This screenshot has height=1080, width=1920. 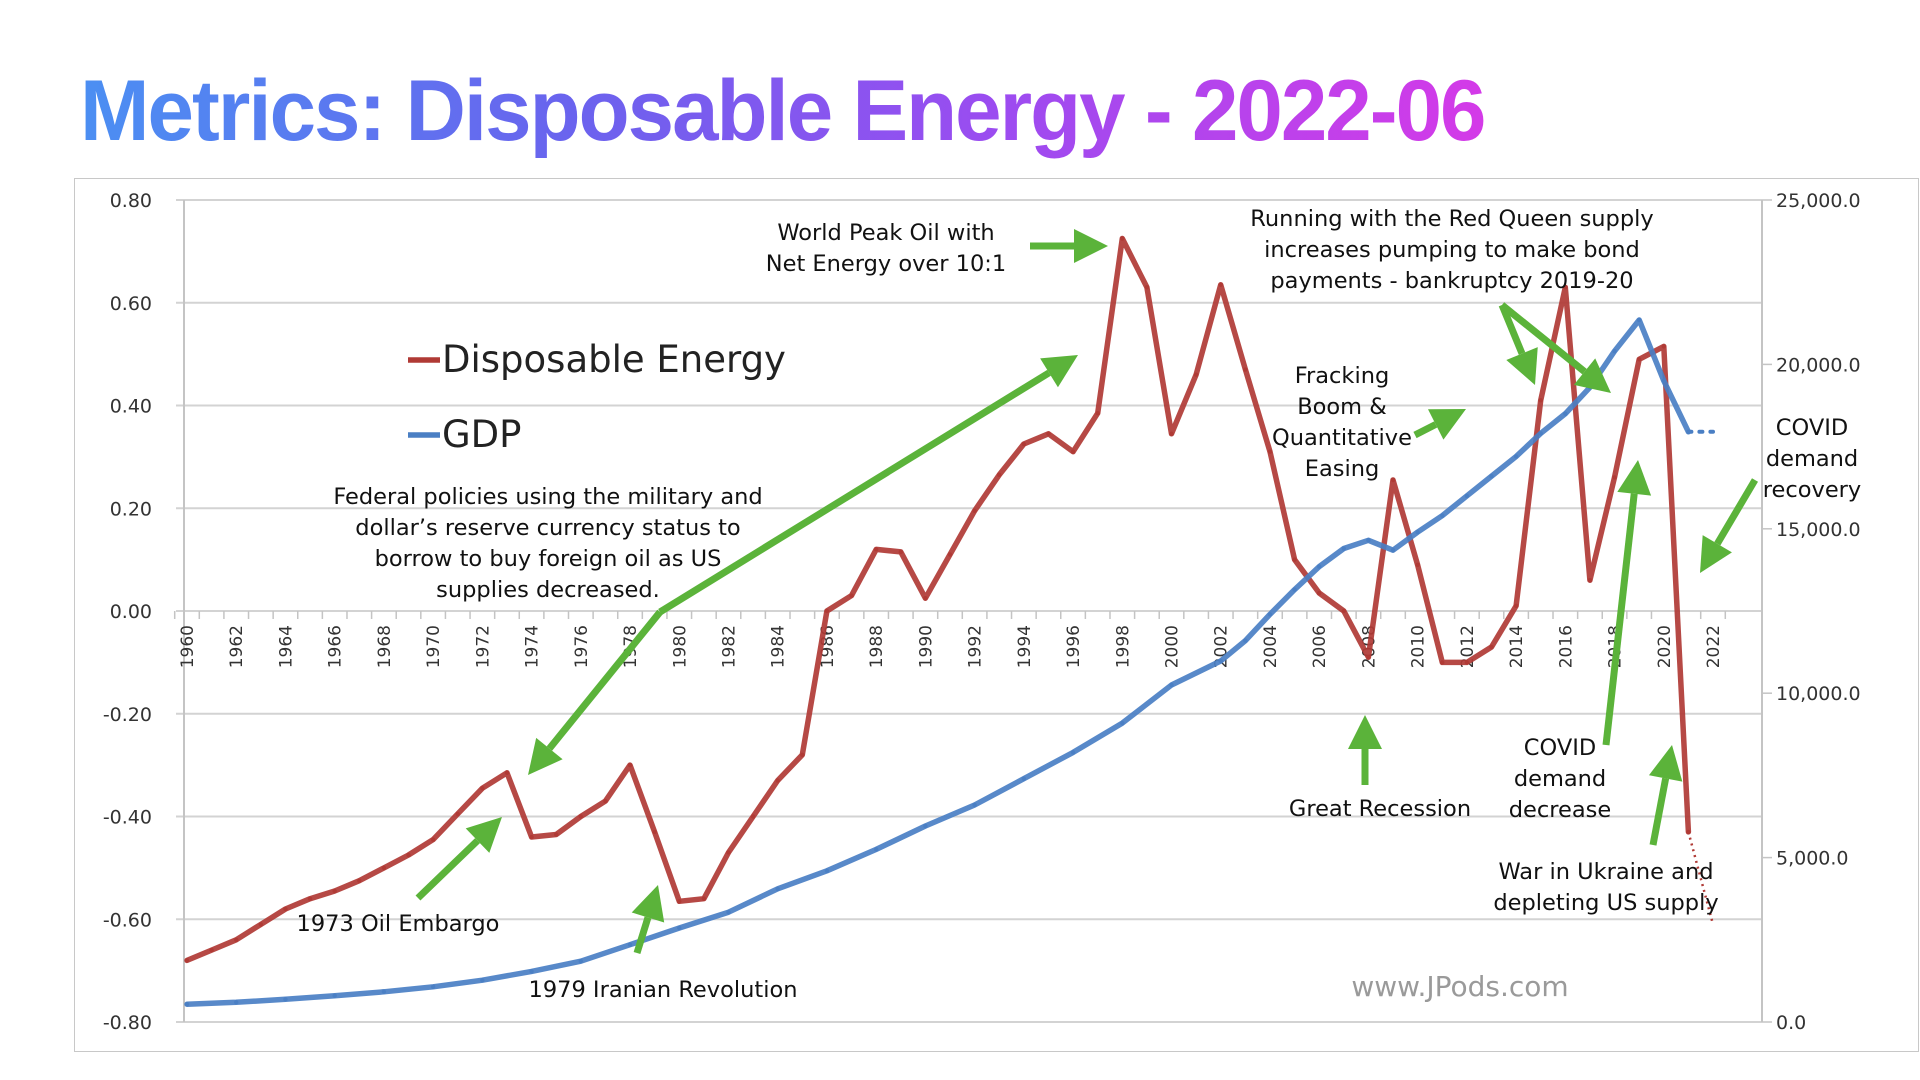 I want to click on y-left-tick-label: -0.20, so click(x=127, y=715).